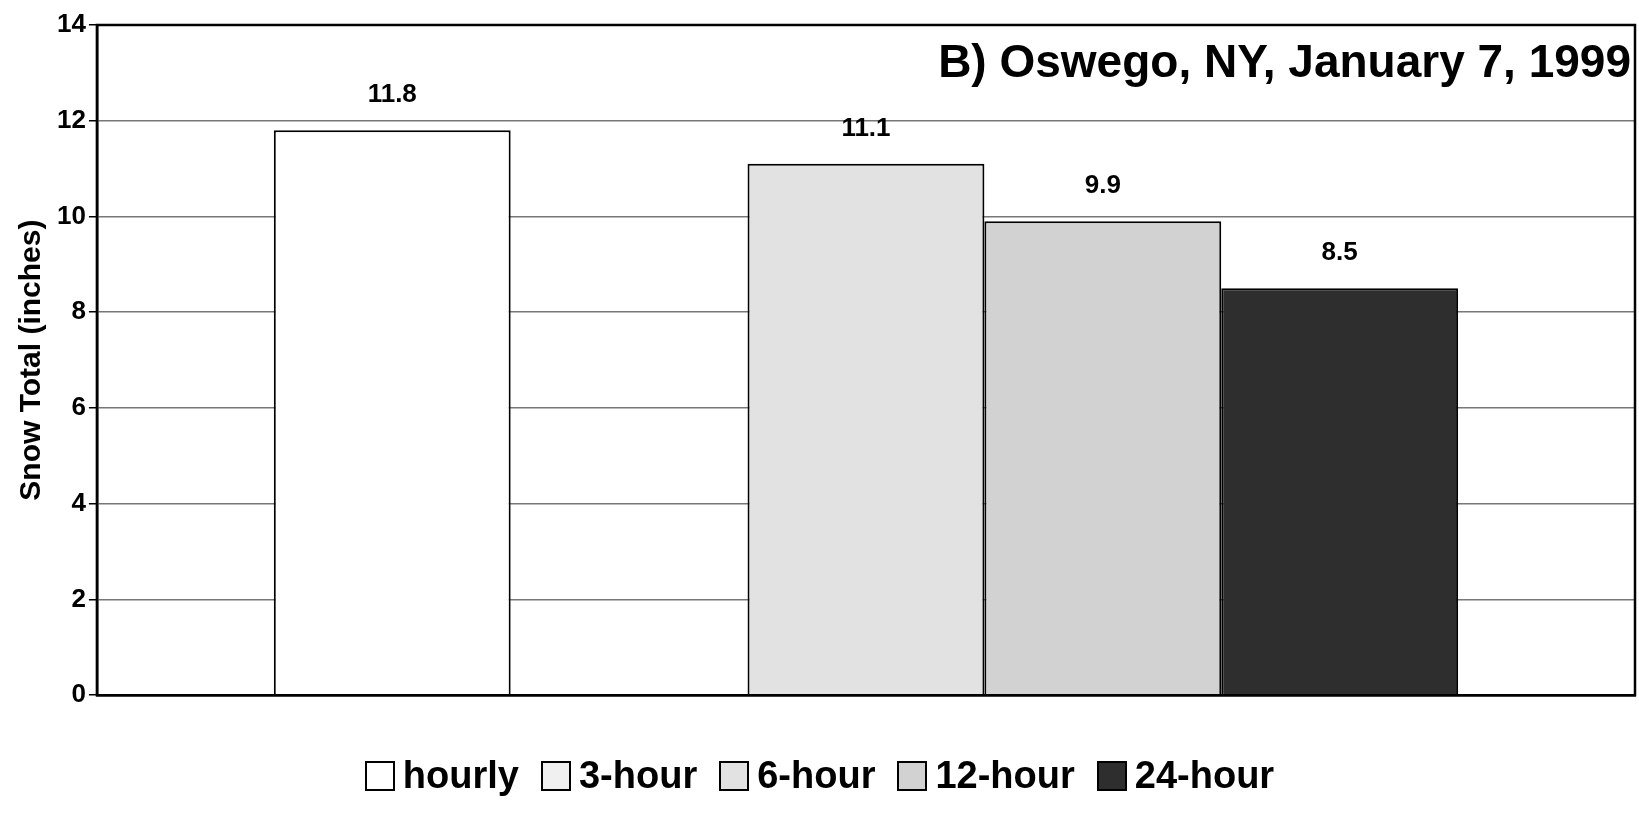 The image size is (1639, 828). What do you see at coordinates (72, 23) in the screenshot?
I see `y-tick-label: 14` at bounding box center [72, 23].